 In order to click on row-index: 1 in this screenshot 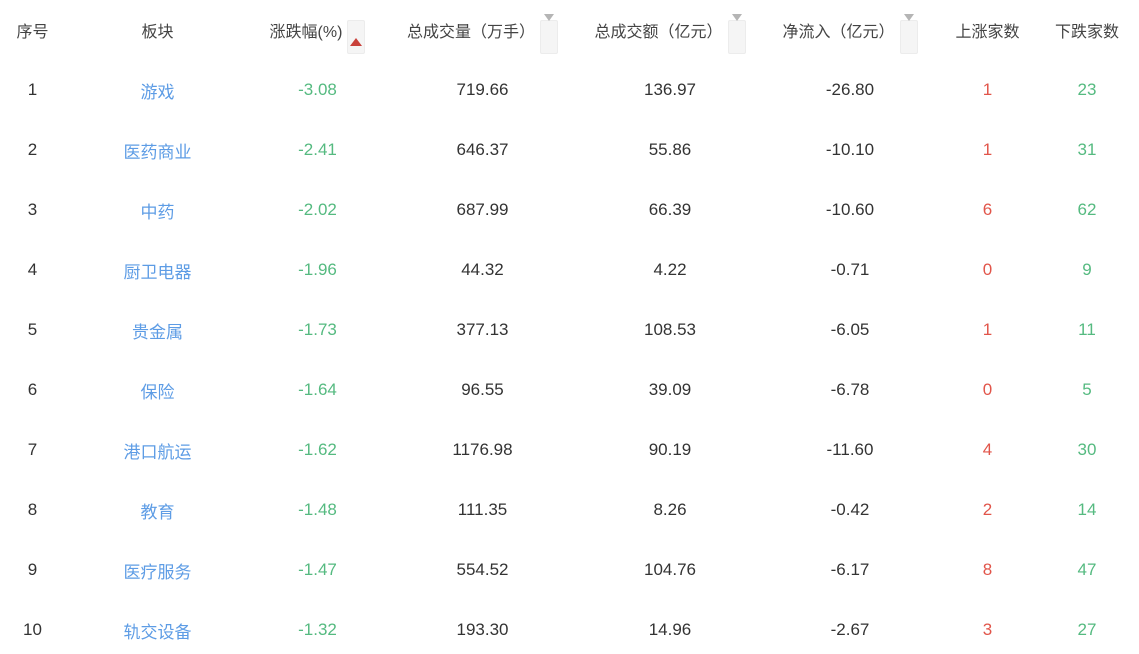, I will do `click(32, 89)`.